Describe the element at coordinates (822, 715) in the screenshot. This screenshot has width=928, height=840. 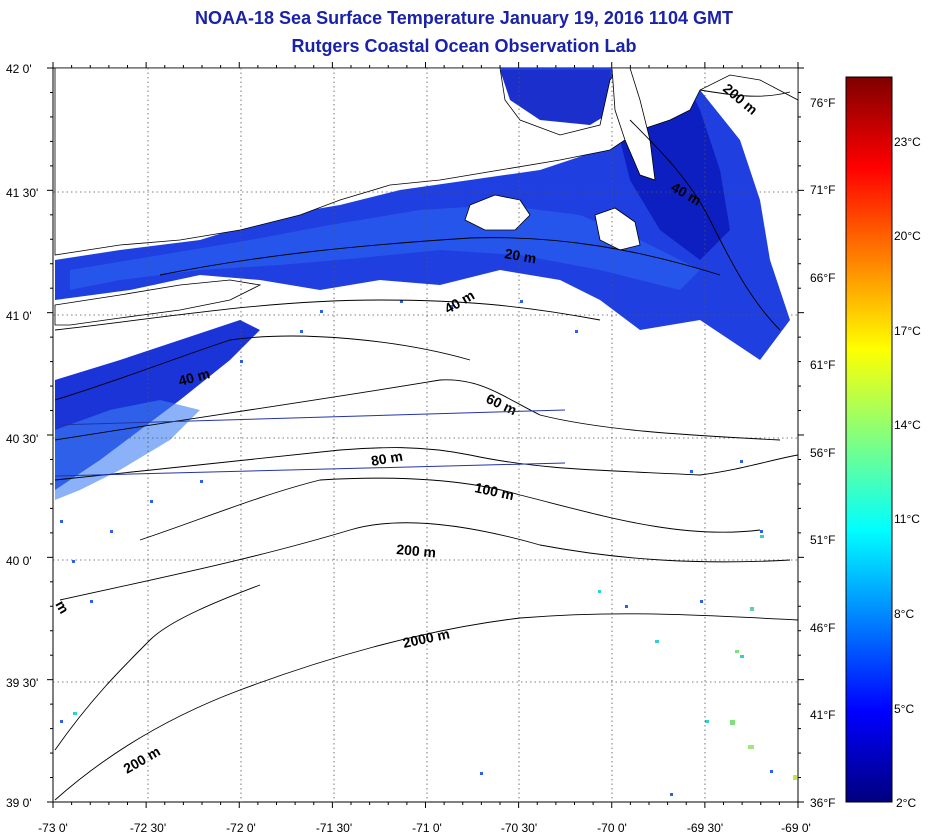
I see `fahrenheit-label: 41°F` at that location.